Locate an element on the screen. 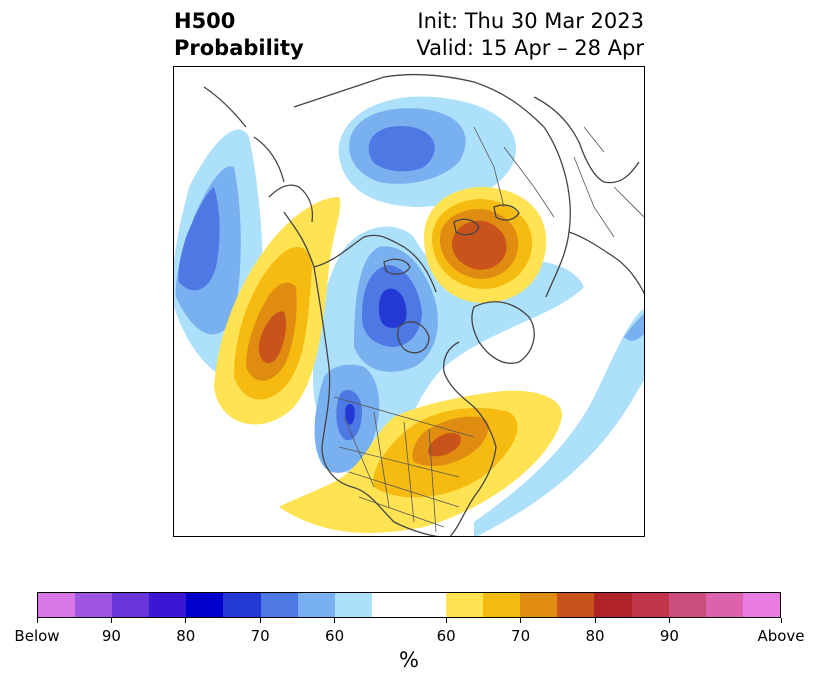  init-date-label: Init: Thu 30 Mar 2023 is located at coordinates (530, 21).